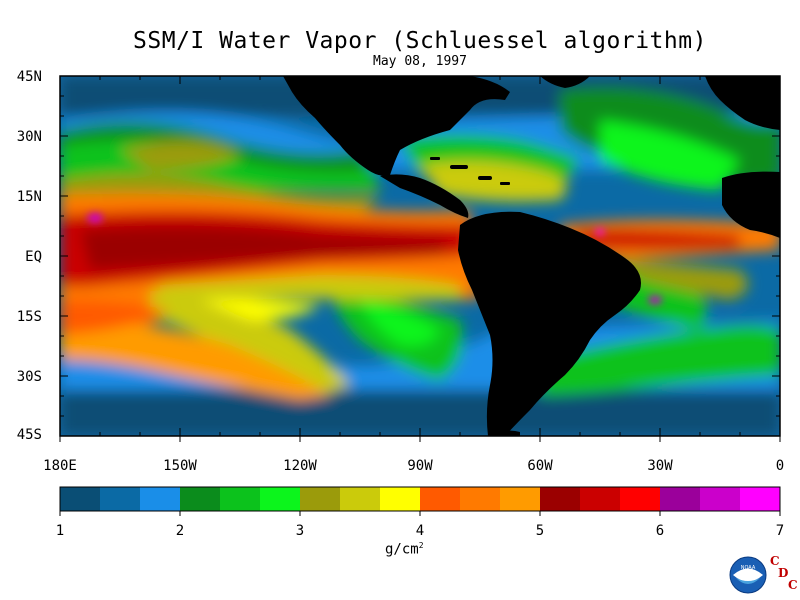 This screenshot has width=800, height=600. I want to click on lon-label-120w: 120W, so click(300, 466).